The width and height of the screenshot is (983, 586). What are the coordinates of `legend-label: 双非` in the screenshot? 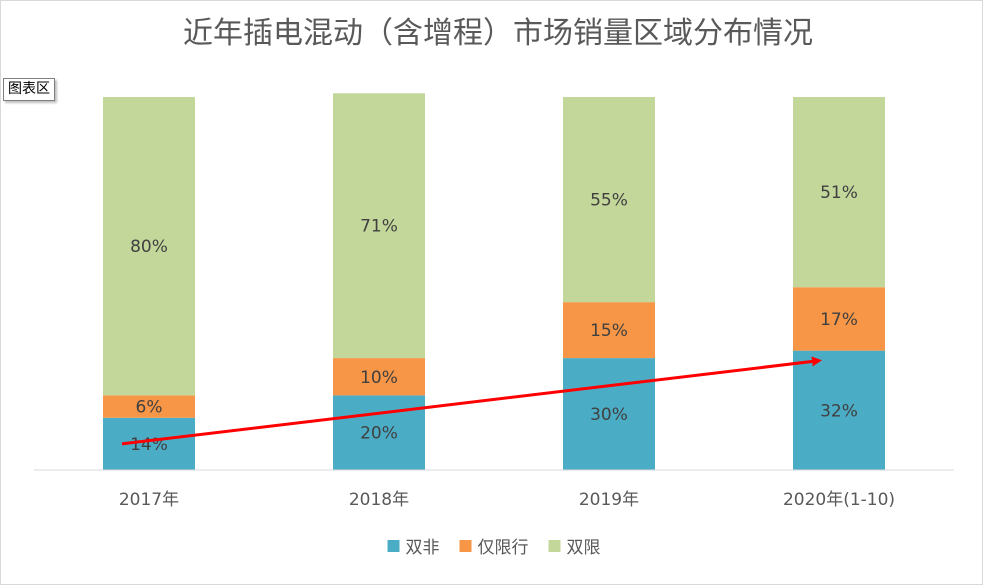 It's located at (423, 548).